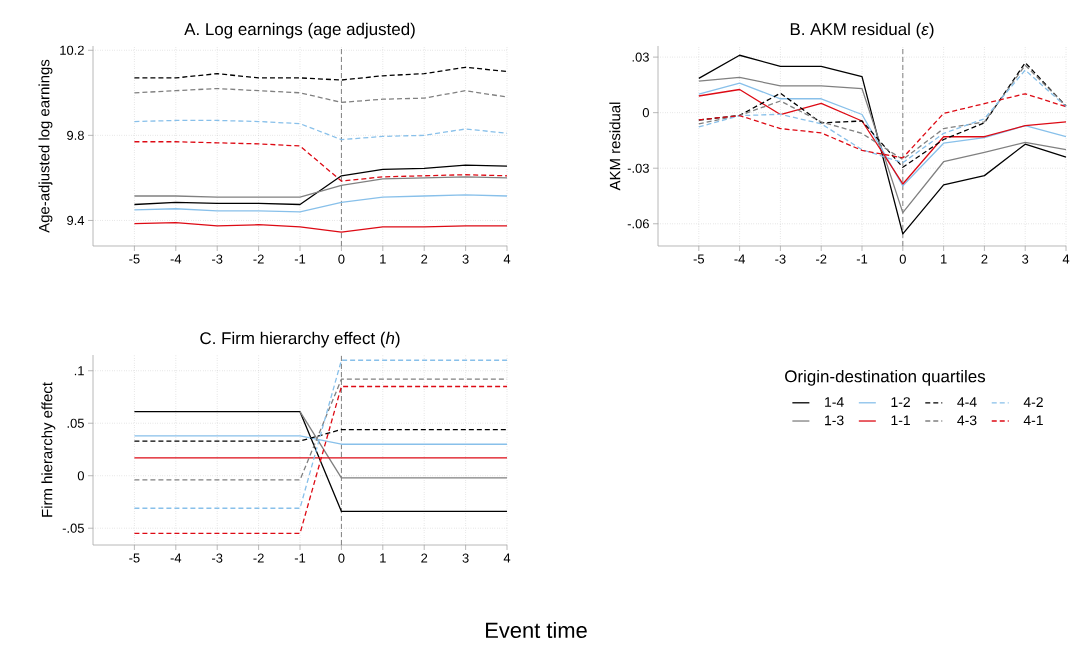  What do you see at coordinates (48, 449) in the screenshot?
I see `y-axis-title: Firm hierarchy effect` at bounding box center [48, 449].